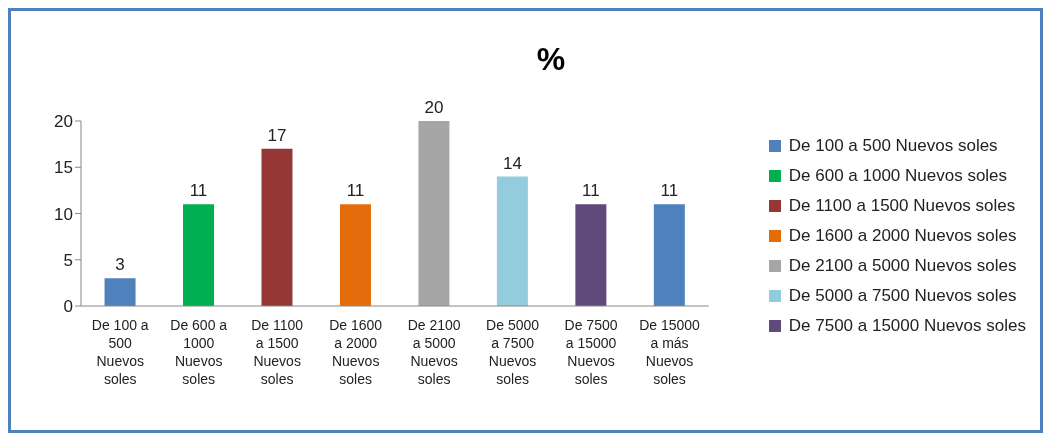  What do you see at coordinates (902, 206) in the screenshot?
I see `legend-label: De 1100 a 1500 Nuevos soles` at bounding box center [902, 206].